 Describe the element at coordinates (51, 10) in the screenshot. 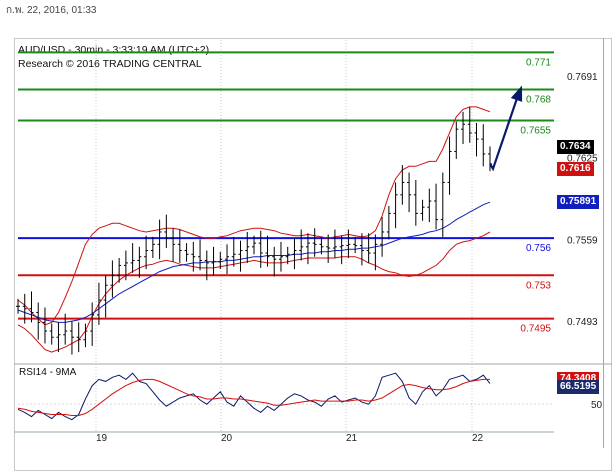

I see `timestamp: ก.พ. 22, 2016, 01:33` at that location.